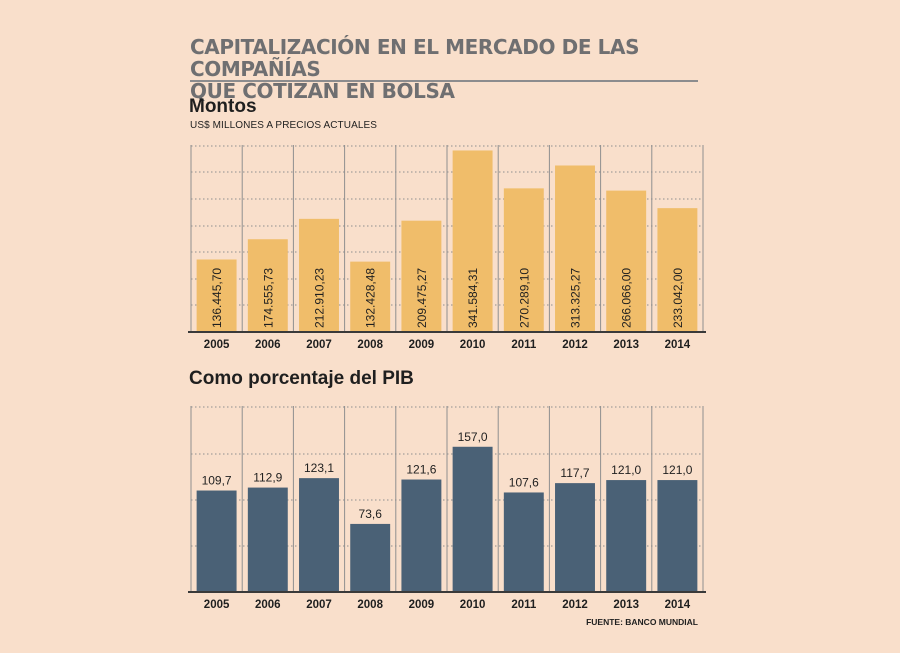  I want to click on pib-tick-label: 2006, so click(268, 605).